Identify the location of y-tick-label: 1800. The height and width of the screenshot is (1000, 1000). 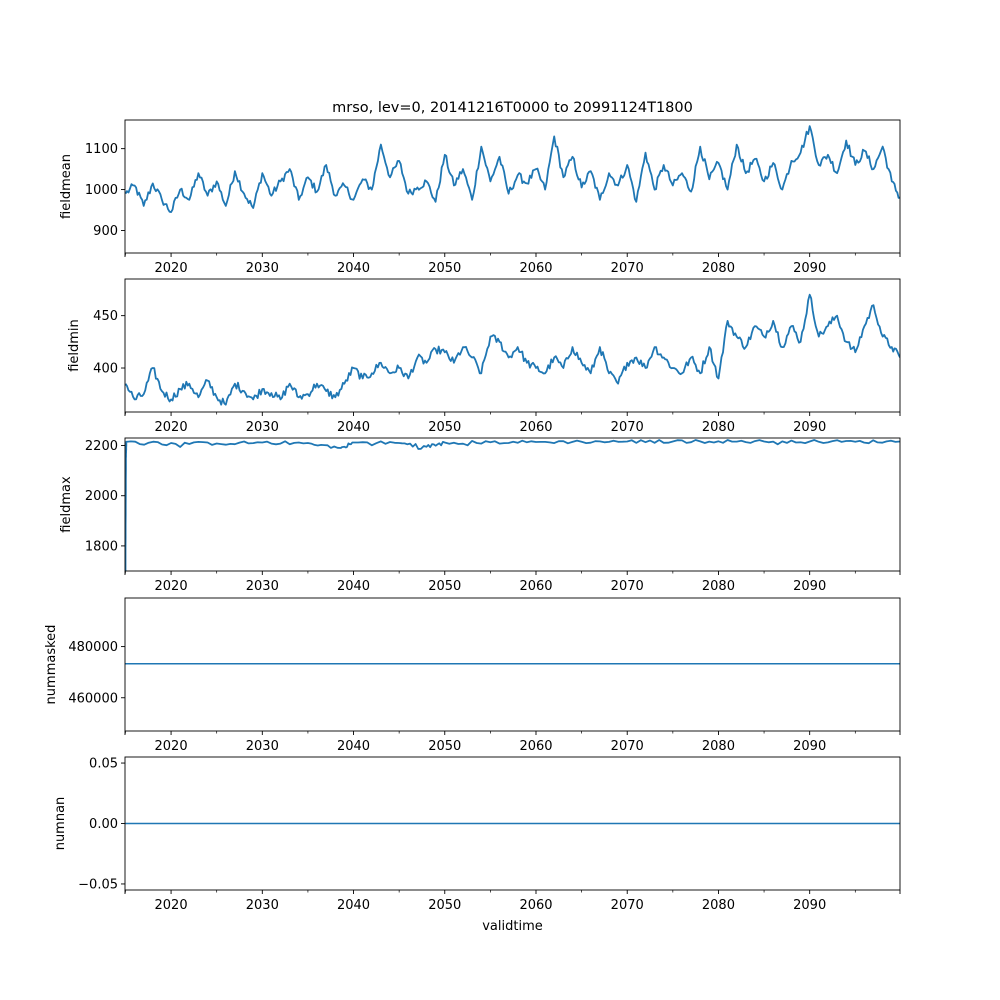
(101, 546).